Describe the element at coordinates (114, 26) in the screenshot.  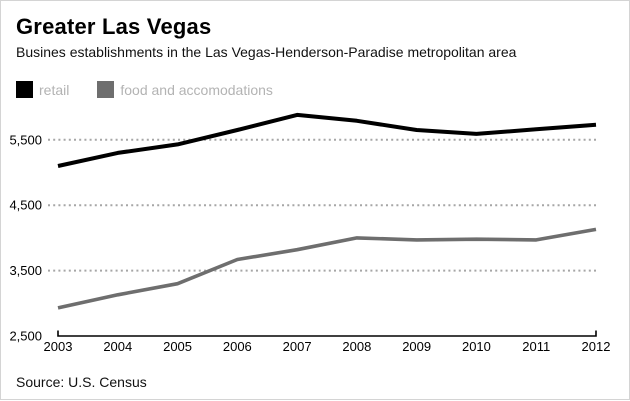
I see `page-title: Greater Las Vegas` at that location.